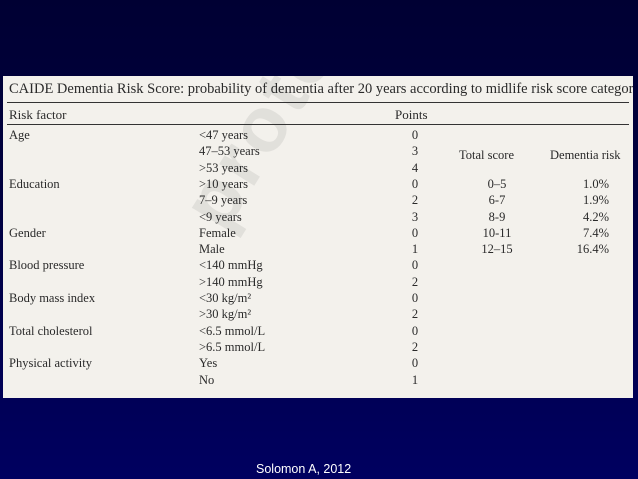 The image size is (638, 479). What do you see at coordinates (225, 314) in the screenshot?
I see `category-cell: >30 kg/m²` at bounding box center [225, 314].